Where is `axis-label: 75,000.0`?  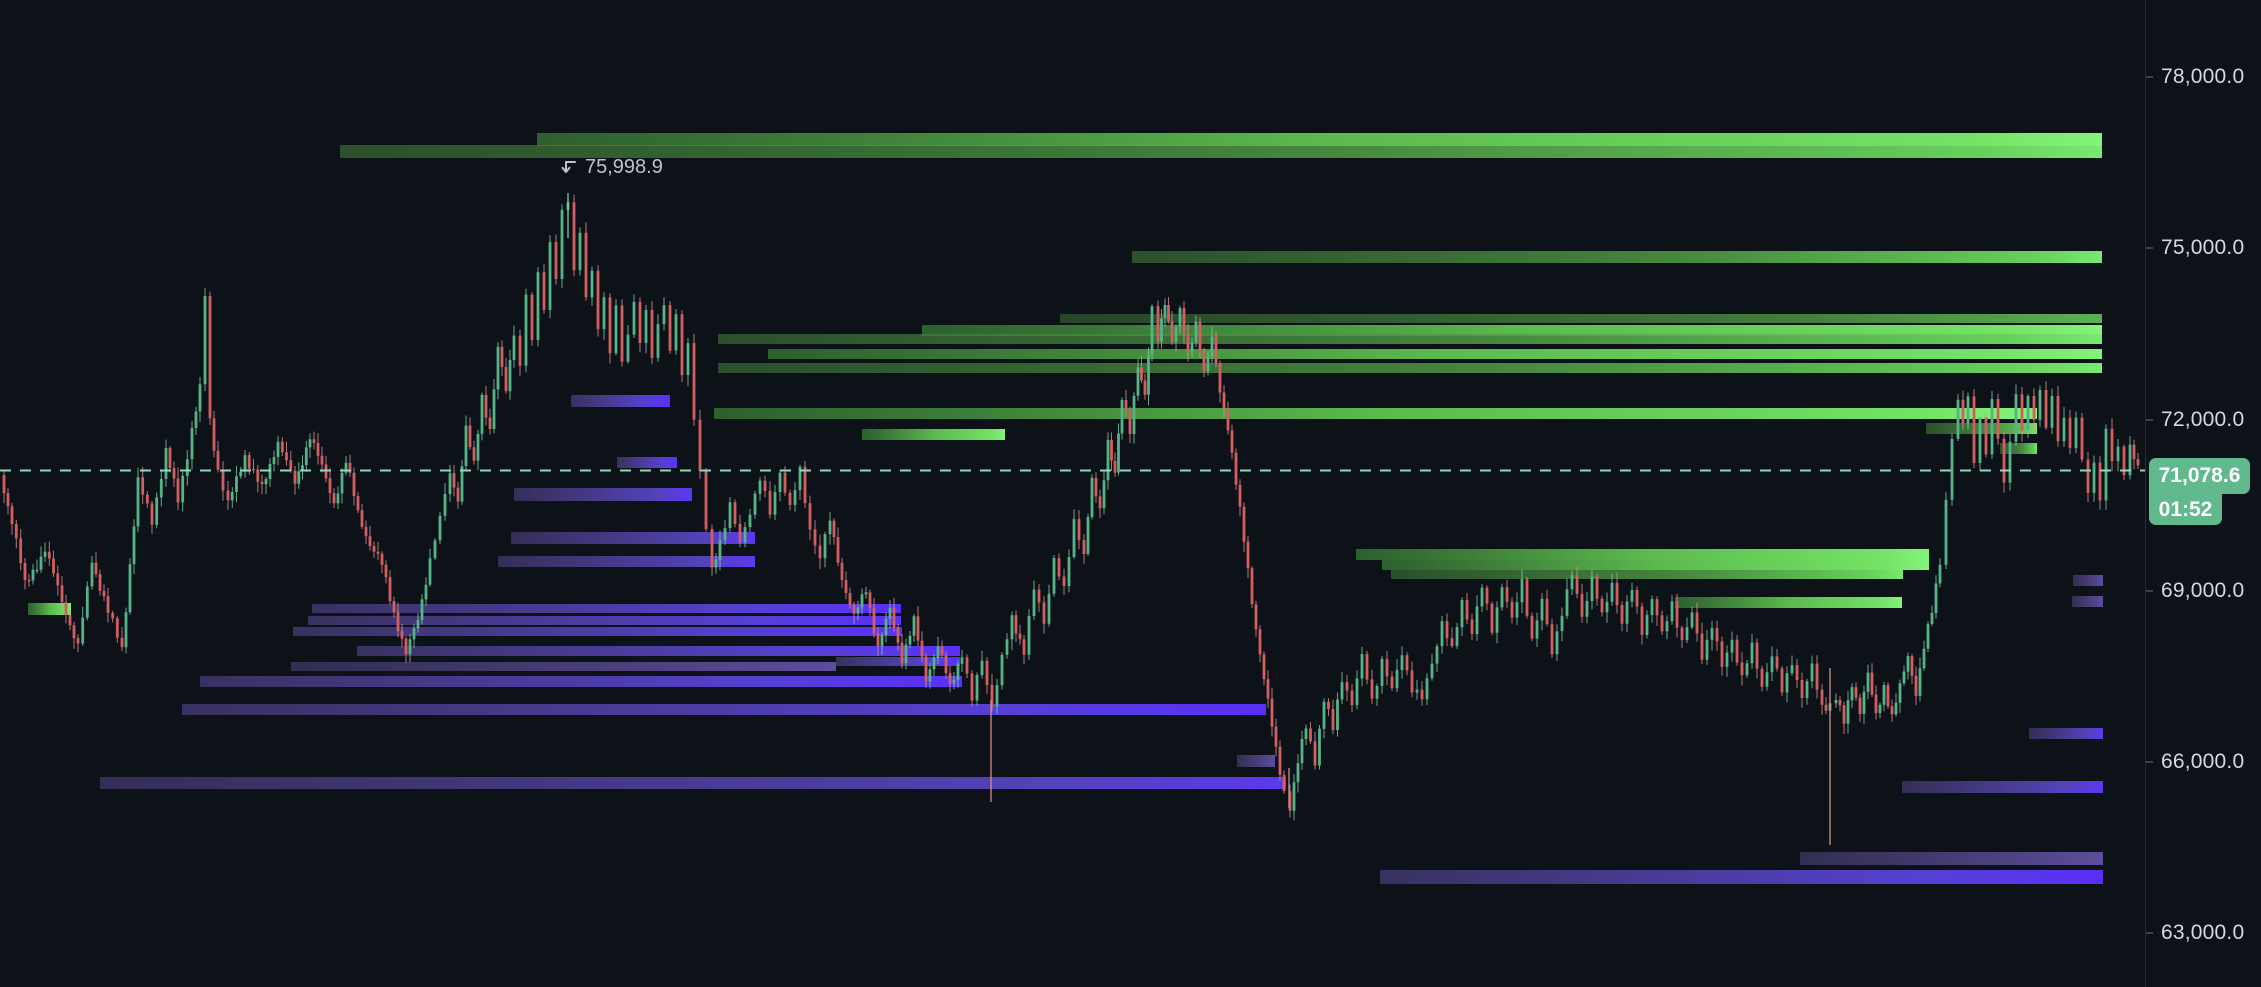 axis-label: 75,000.0 is located at coordinates (2203, 247).